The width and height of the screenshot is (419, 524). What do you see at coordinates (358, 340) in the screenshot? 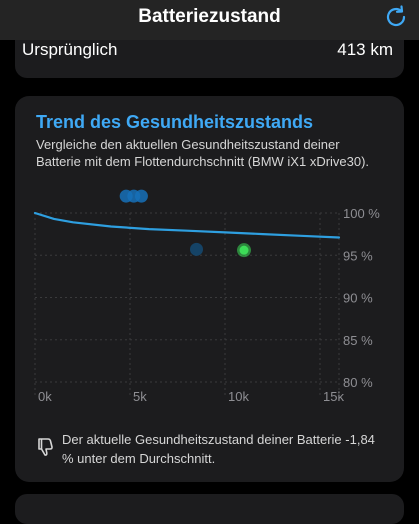
I see `y-tick-label: 85 %` at bounding box center [358, 340].